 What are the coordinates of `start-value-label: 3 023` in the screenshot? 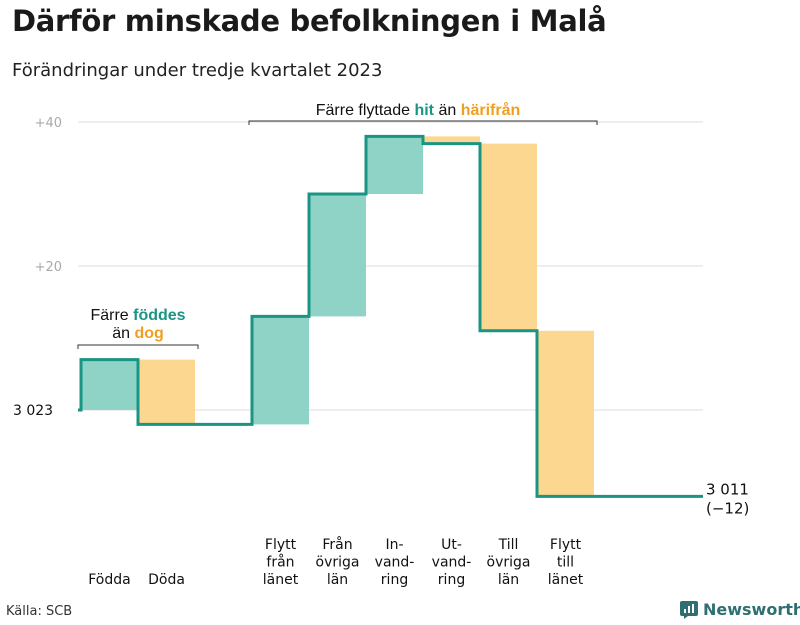 It's located at (33, 411).